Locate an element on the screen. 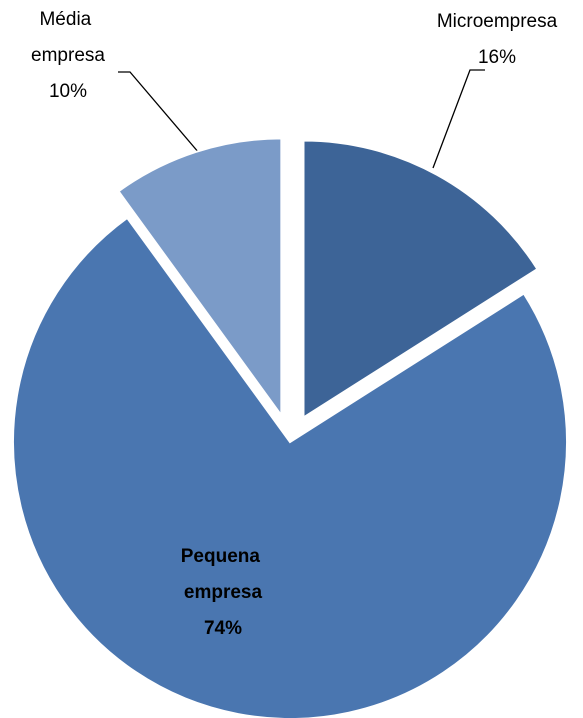  slice-value-label: 10% is located at coordinates (68, 91).